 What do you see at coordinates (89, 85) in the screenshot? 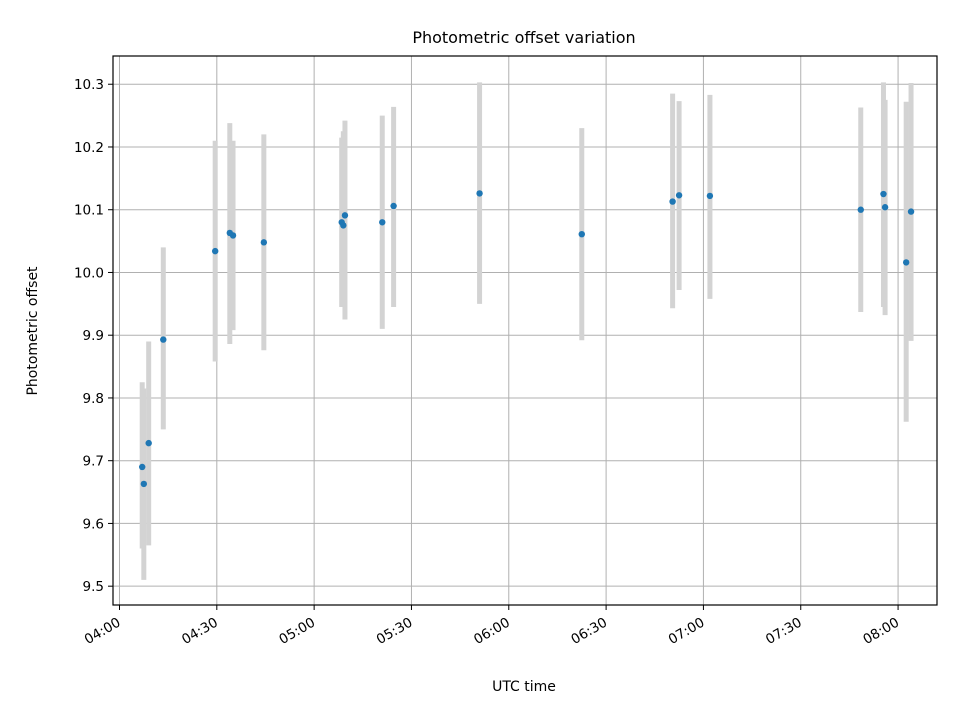
I see `y-tick-label: 10.3` at bounding box center [89, 85].